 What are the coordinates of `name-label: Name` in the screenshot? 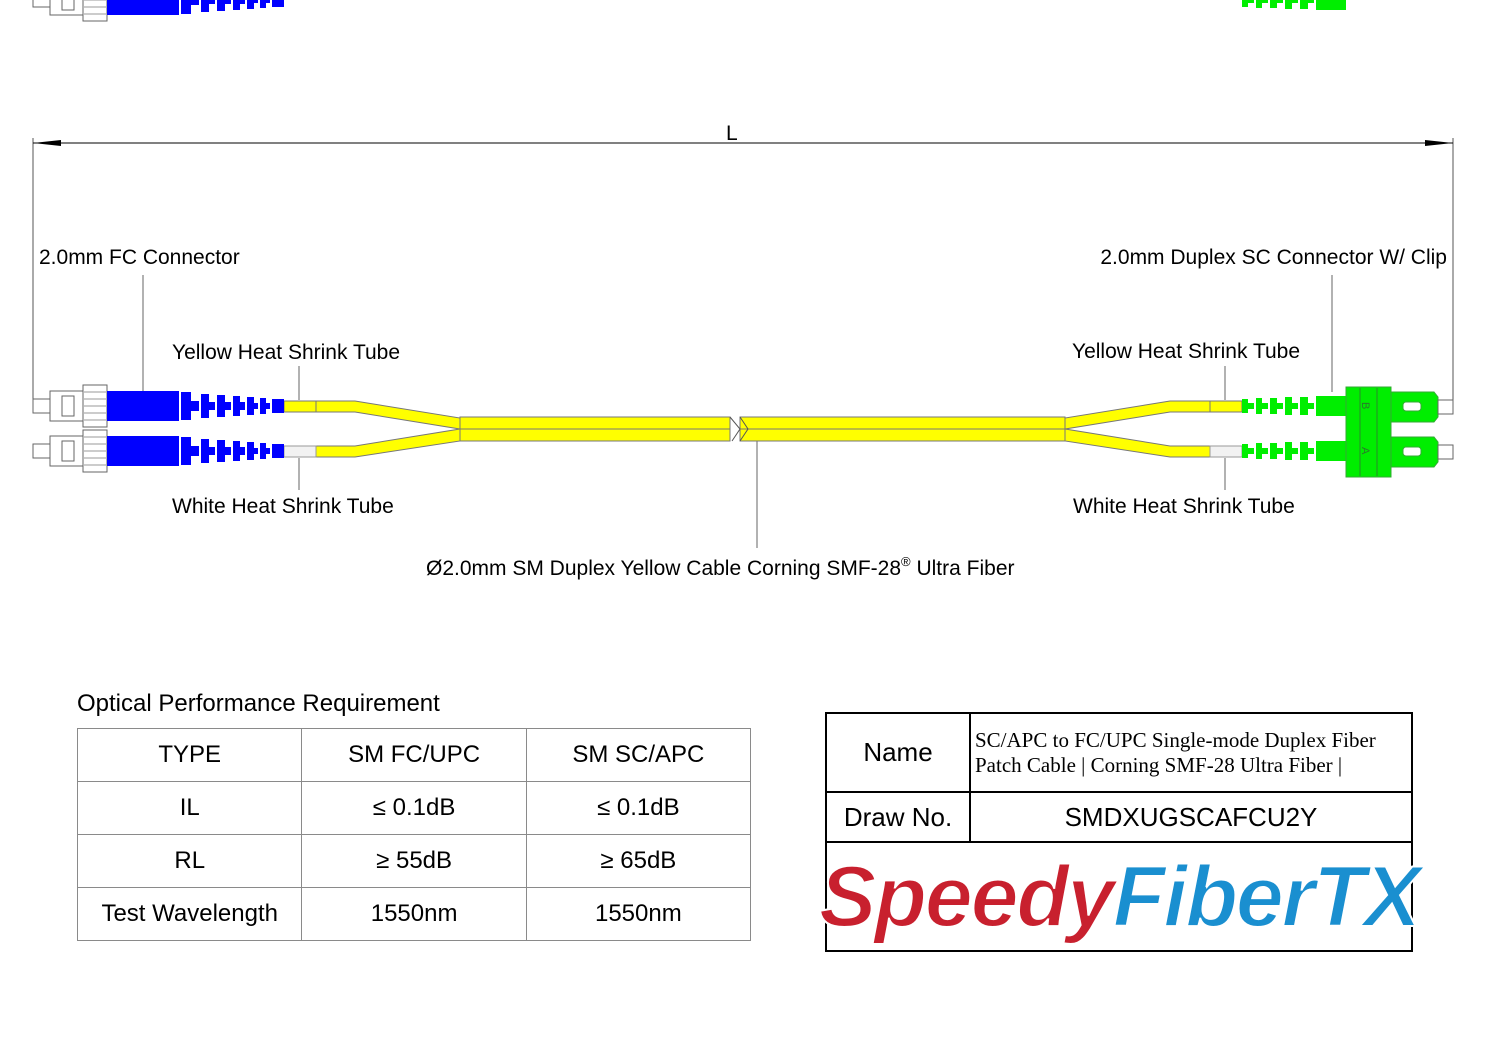 It's located at (899, 752).